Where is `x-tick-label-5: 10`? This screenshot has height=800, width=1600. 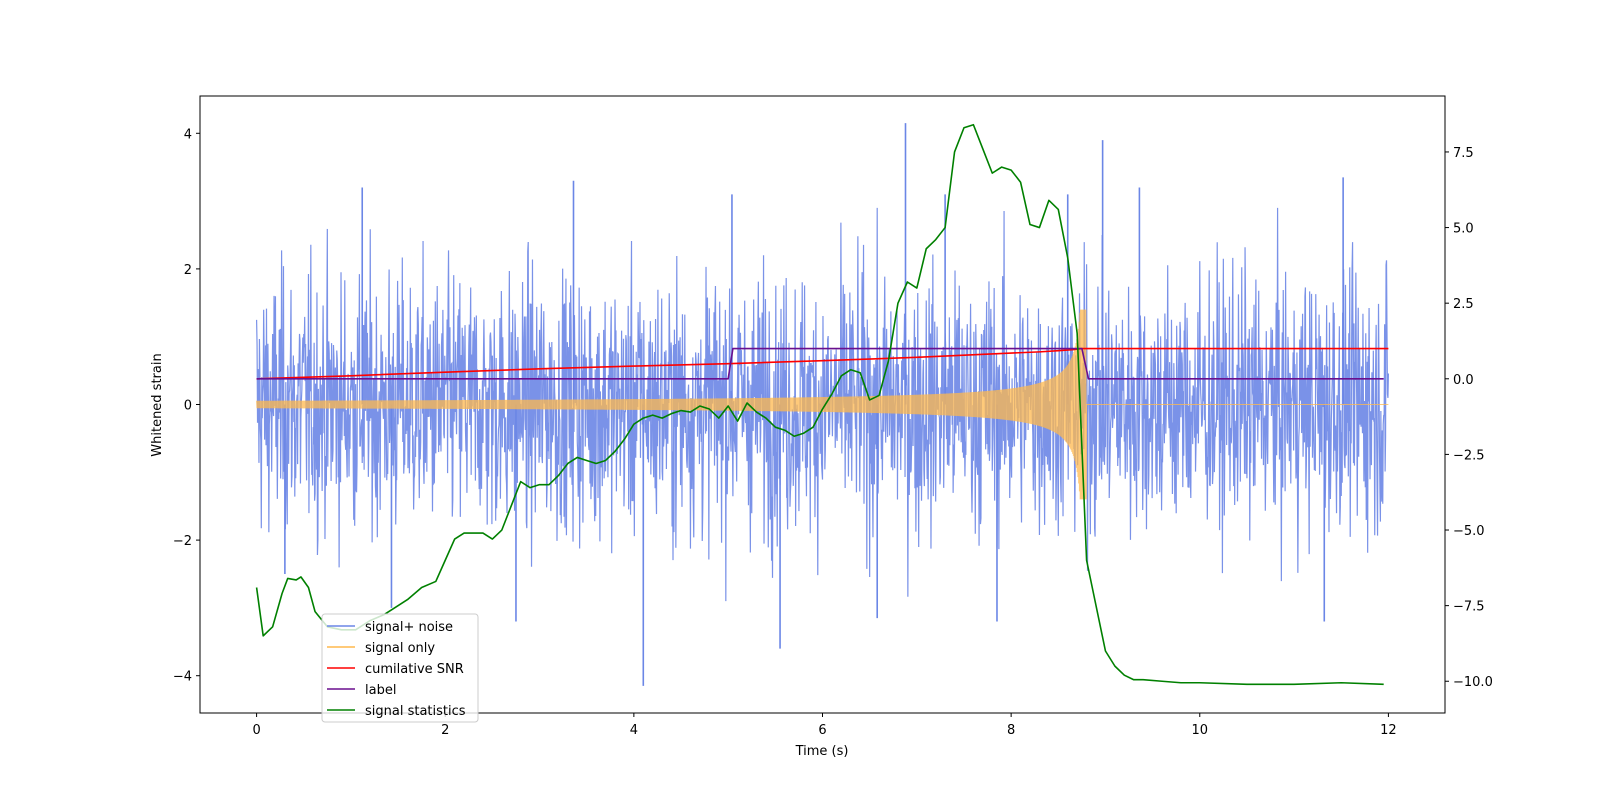 x-tick-label-5: 10 is located at coordinates (1199, 730).